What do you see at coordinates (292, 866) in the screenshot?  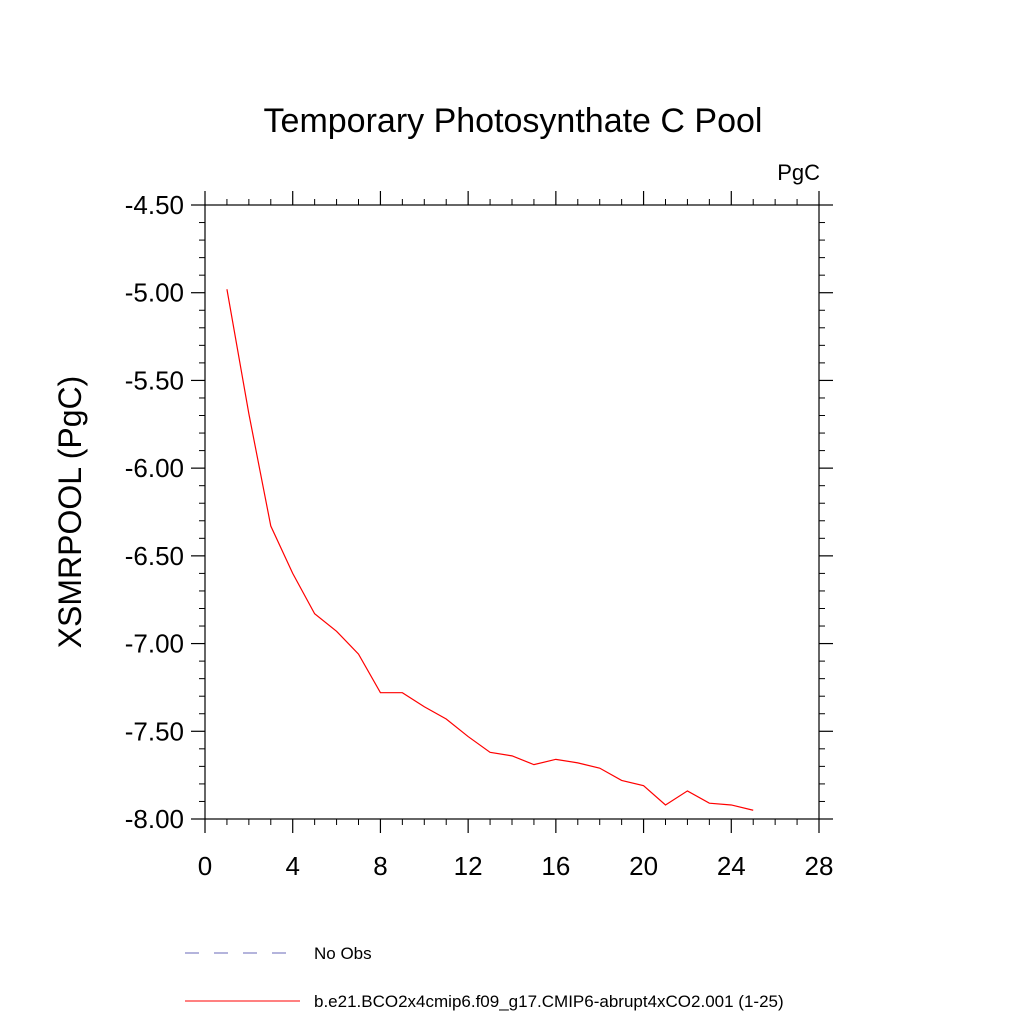 I see `x-tick-label: 4` at bounding box center [292, 866].